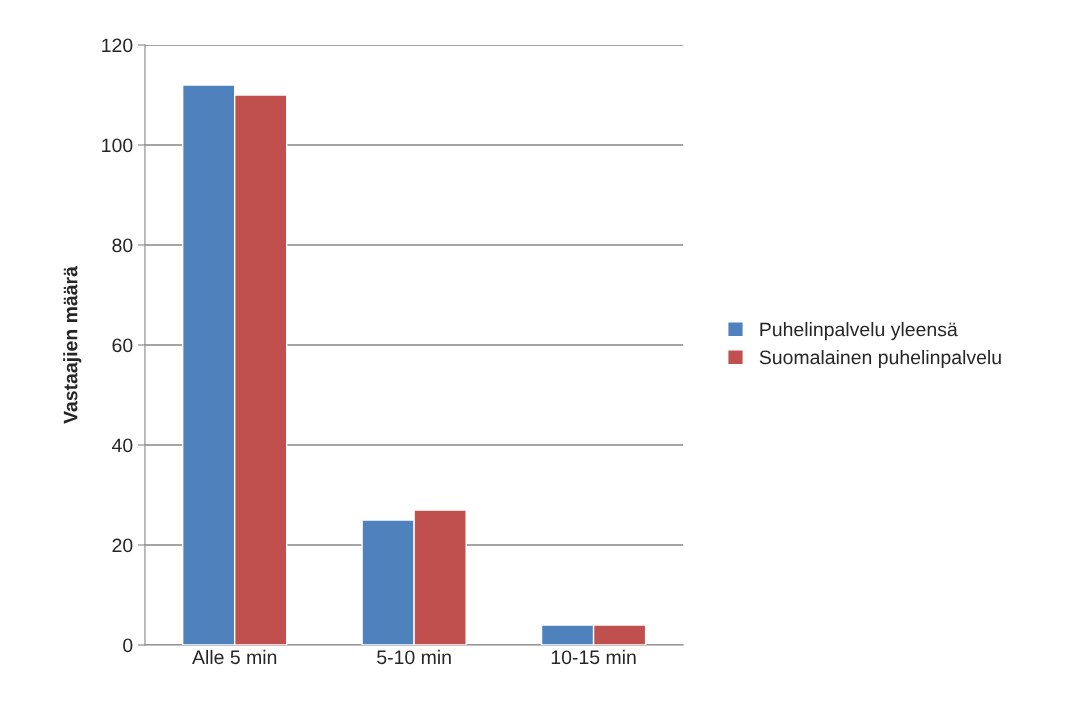 The image size is (1066, 703). What do you see at coordinates (880, 359) in the screenshot?
I see `legend-label: Suomalainen puhelinpalvelu` at bounding box center [880, 359].